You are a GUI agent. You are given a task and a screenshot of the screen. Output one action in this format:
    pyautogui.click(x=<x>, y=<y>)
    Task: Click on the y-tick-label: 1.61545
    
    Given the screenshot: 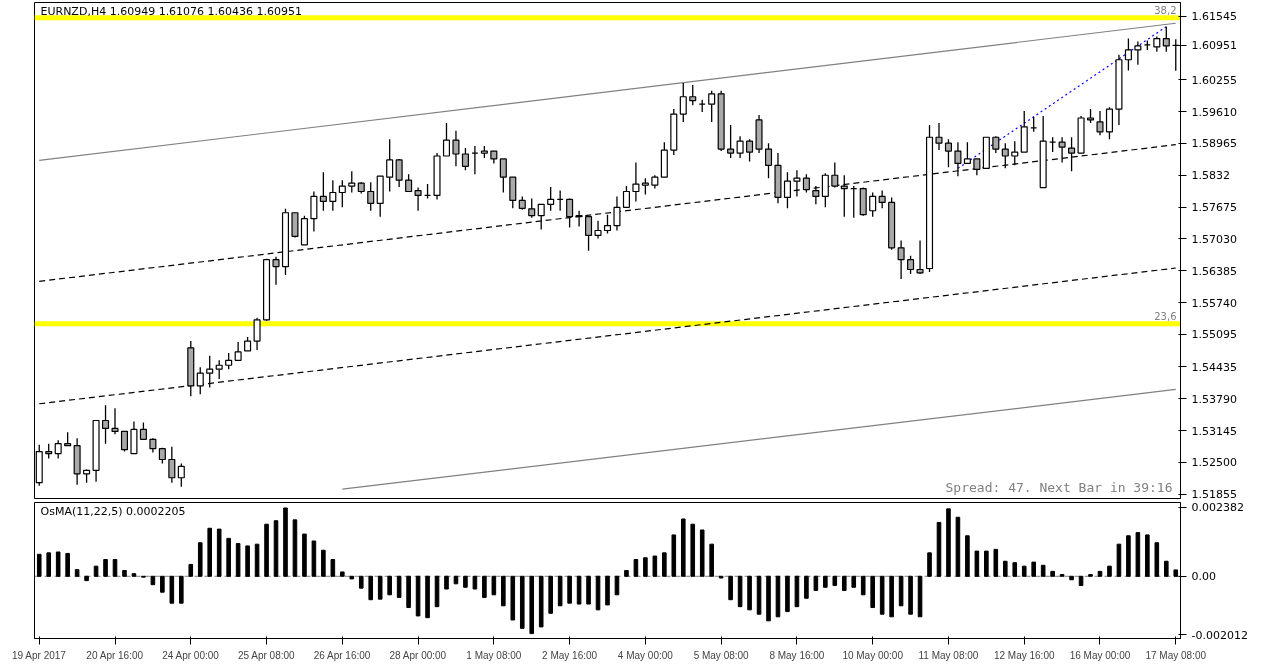 What is the action you would take?
    pyautogui.click(x=1214, y=17)
    